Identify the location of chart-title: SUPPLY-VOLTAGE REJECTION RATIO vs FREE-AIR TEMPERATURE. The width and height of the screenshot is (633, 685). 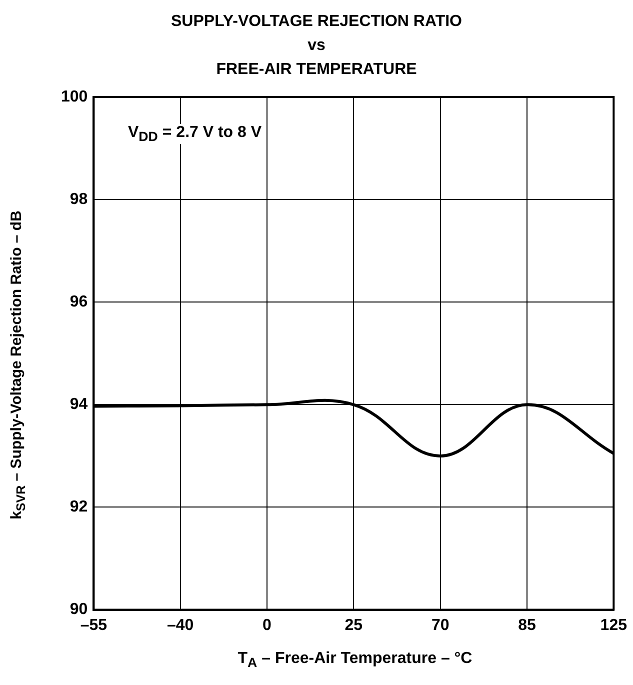
(316, 46).